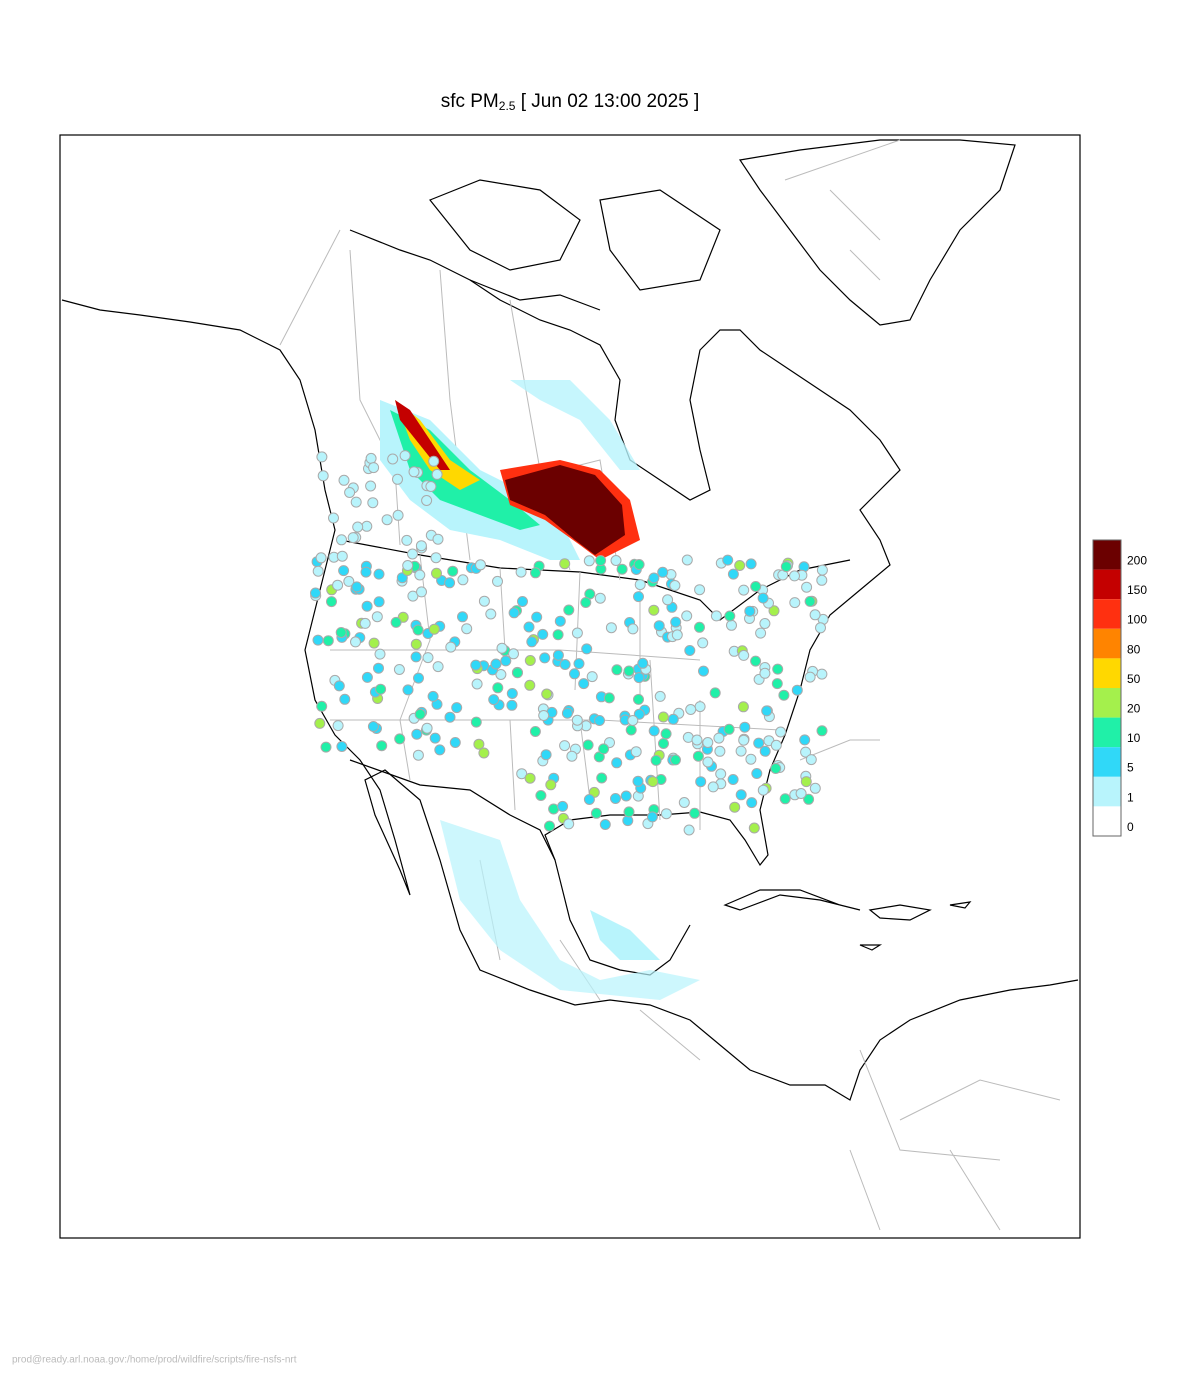  I want to click on legend-label: 0, so click(1130, 827).